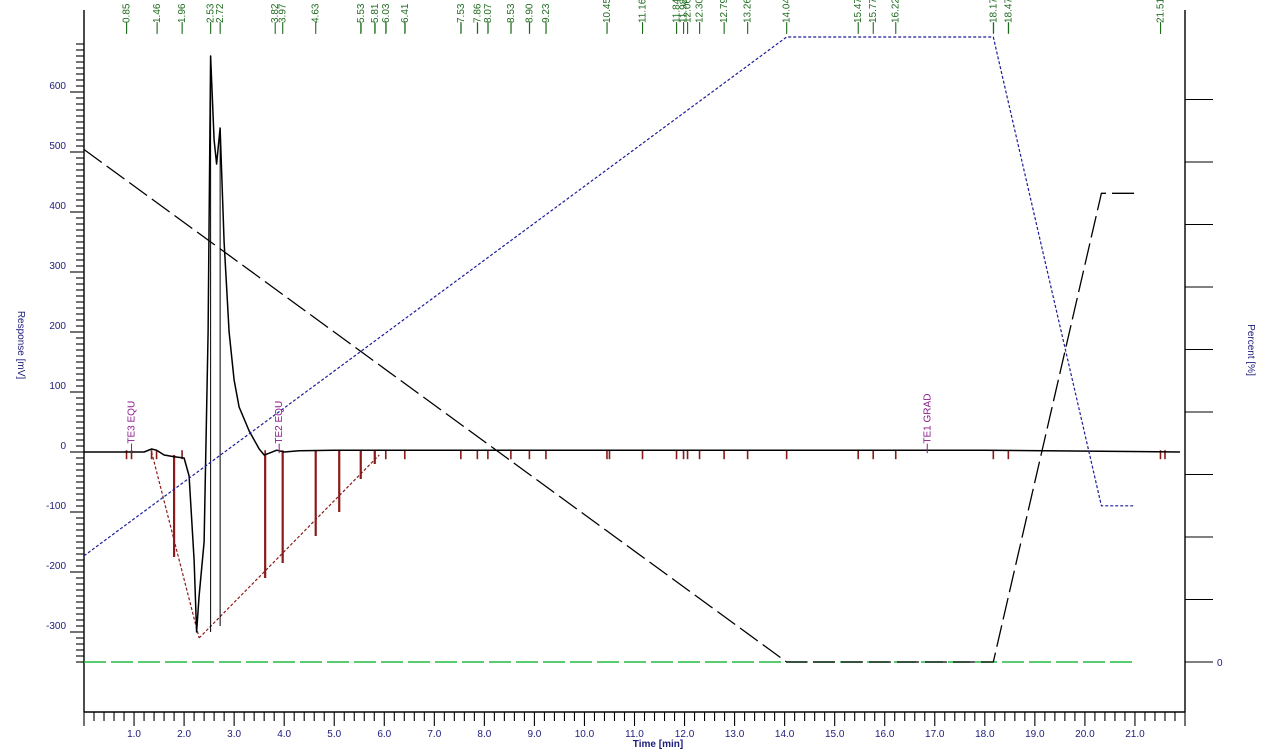  Describe the element at coordinates (511, 18) in the screenshot. I see `peak-label: —8.53` at that location.